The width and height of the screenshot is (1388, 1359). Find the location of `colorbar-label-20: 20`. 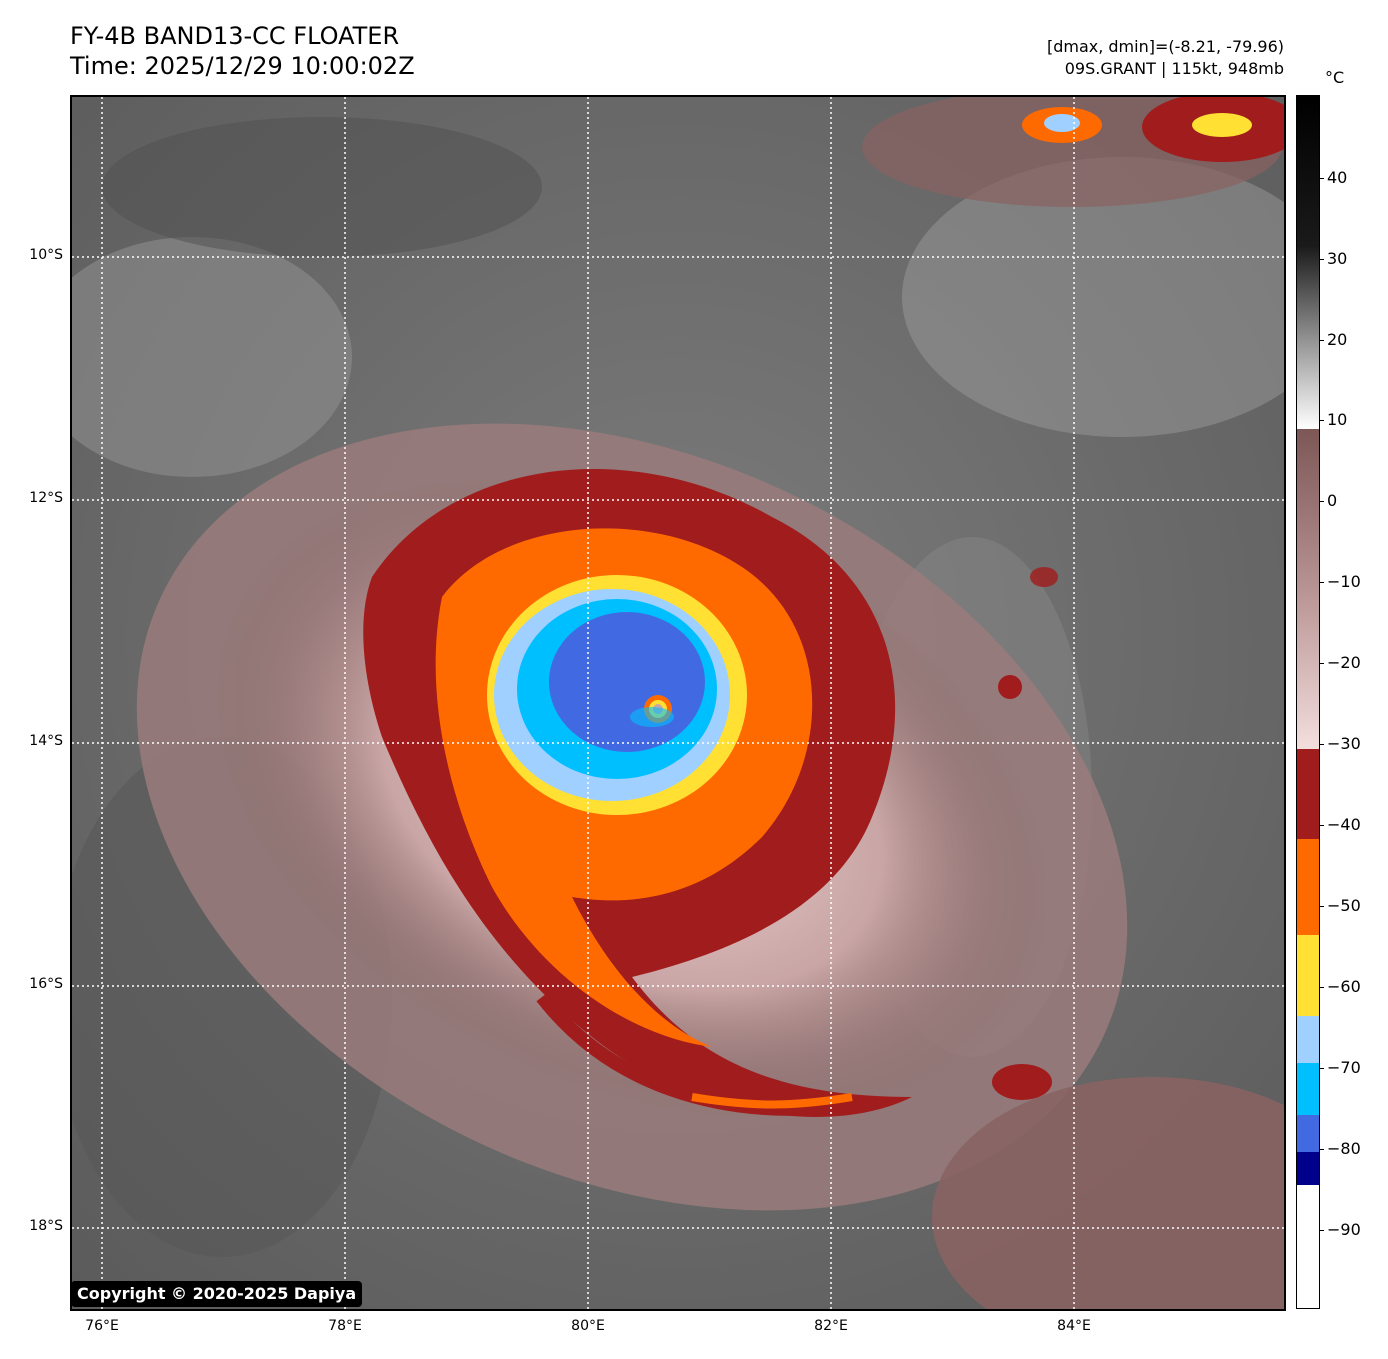

colorbar-label-20: 20 is located at coordinates (1337, 339).